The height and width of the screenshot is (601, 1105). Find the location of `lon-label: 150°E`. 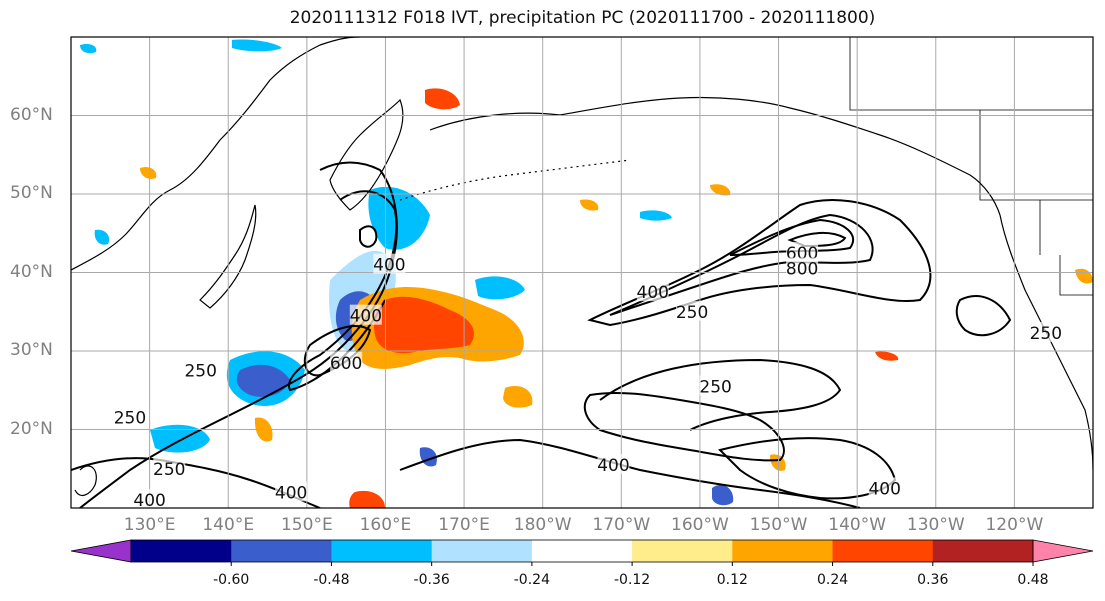

lon-label: 150°E is located at coordinates (306, 525).